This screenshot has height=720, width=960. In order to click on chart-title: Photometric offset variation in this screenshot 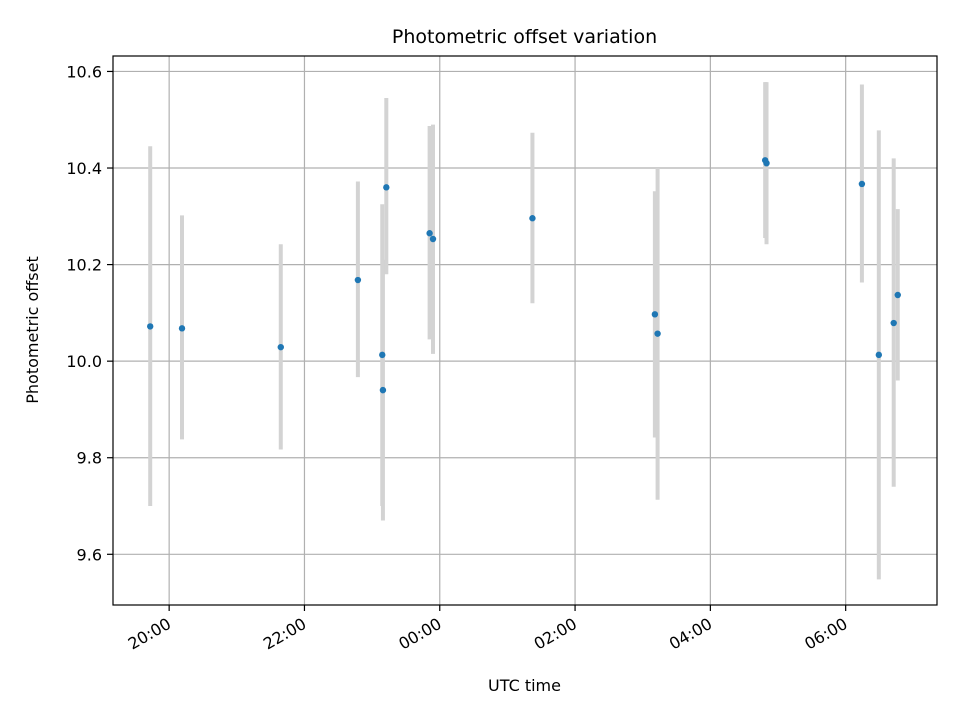, I will do `click(524, 37)`.